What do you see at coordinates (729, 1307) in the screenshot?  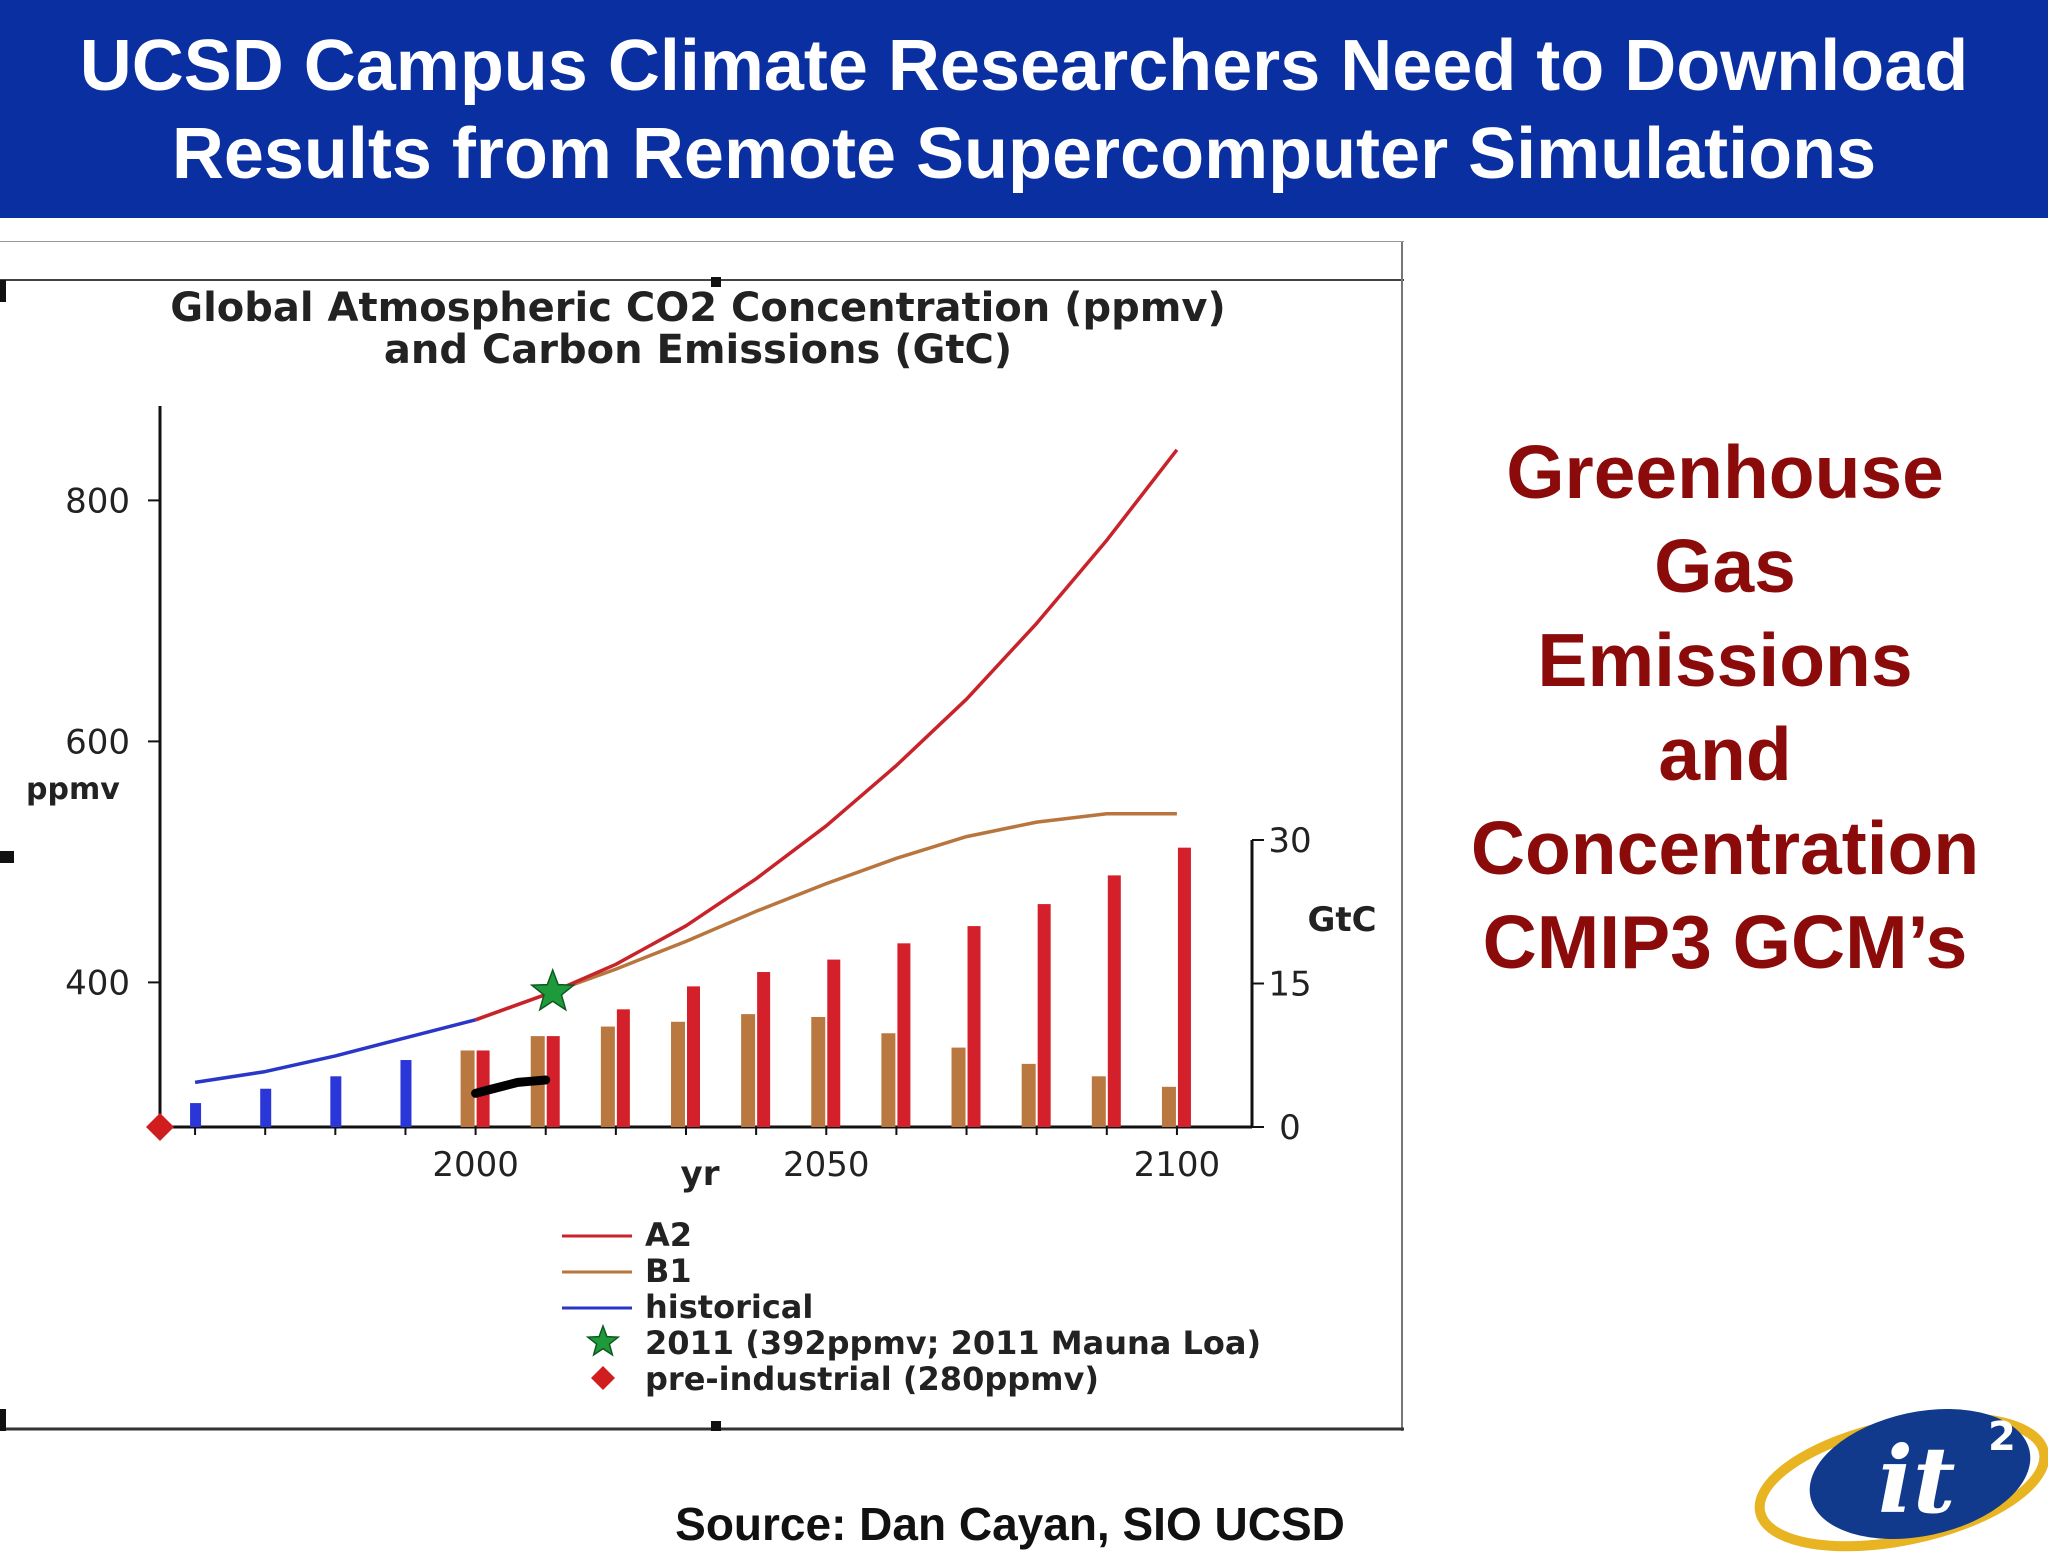 I see `legend-label: historical` at bounding box center [729, 1307].